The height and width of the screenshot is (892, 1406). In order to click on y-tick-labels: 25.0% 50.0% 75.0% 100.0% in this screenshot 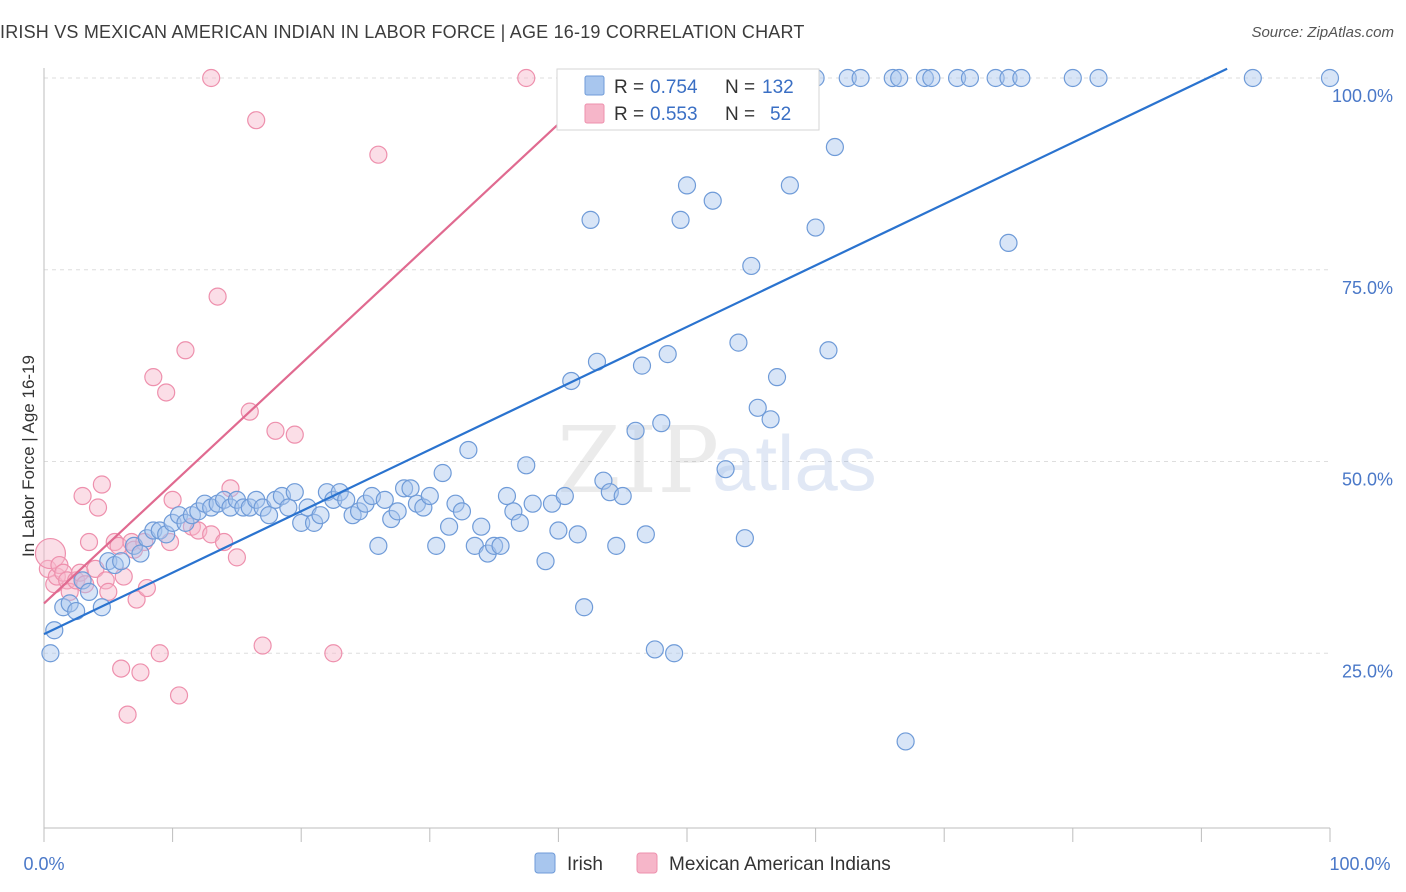, I will do `click(1362, 383)`.